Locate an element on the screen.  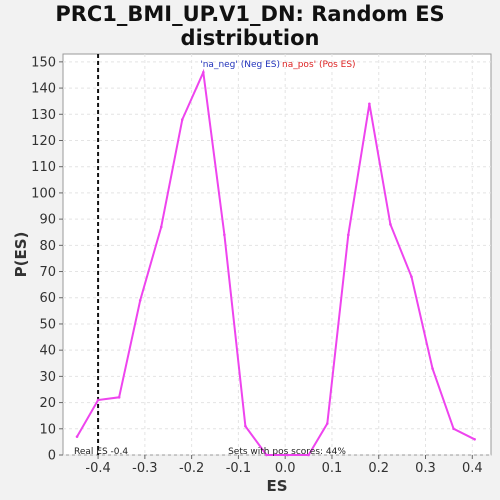
legend-neg: 'na_neg' (Neg ES) is located at coordinates (240, 65).